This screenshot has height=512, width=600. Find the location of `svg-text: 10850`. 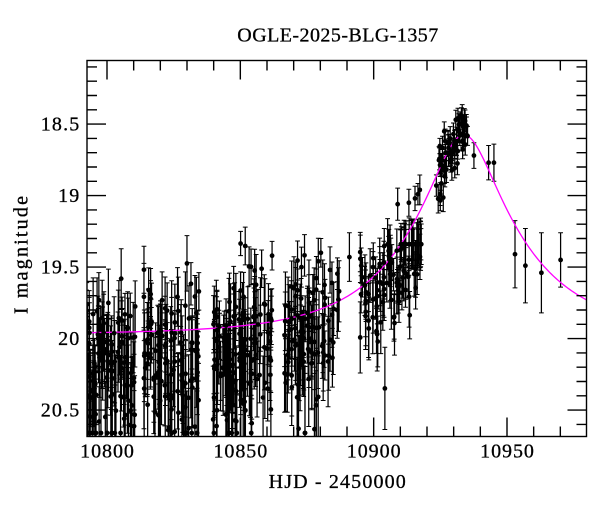

svg-text: 10850 is located at coordinates (240, 452).